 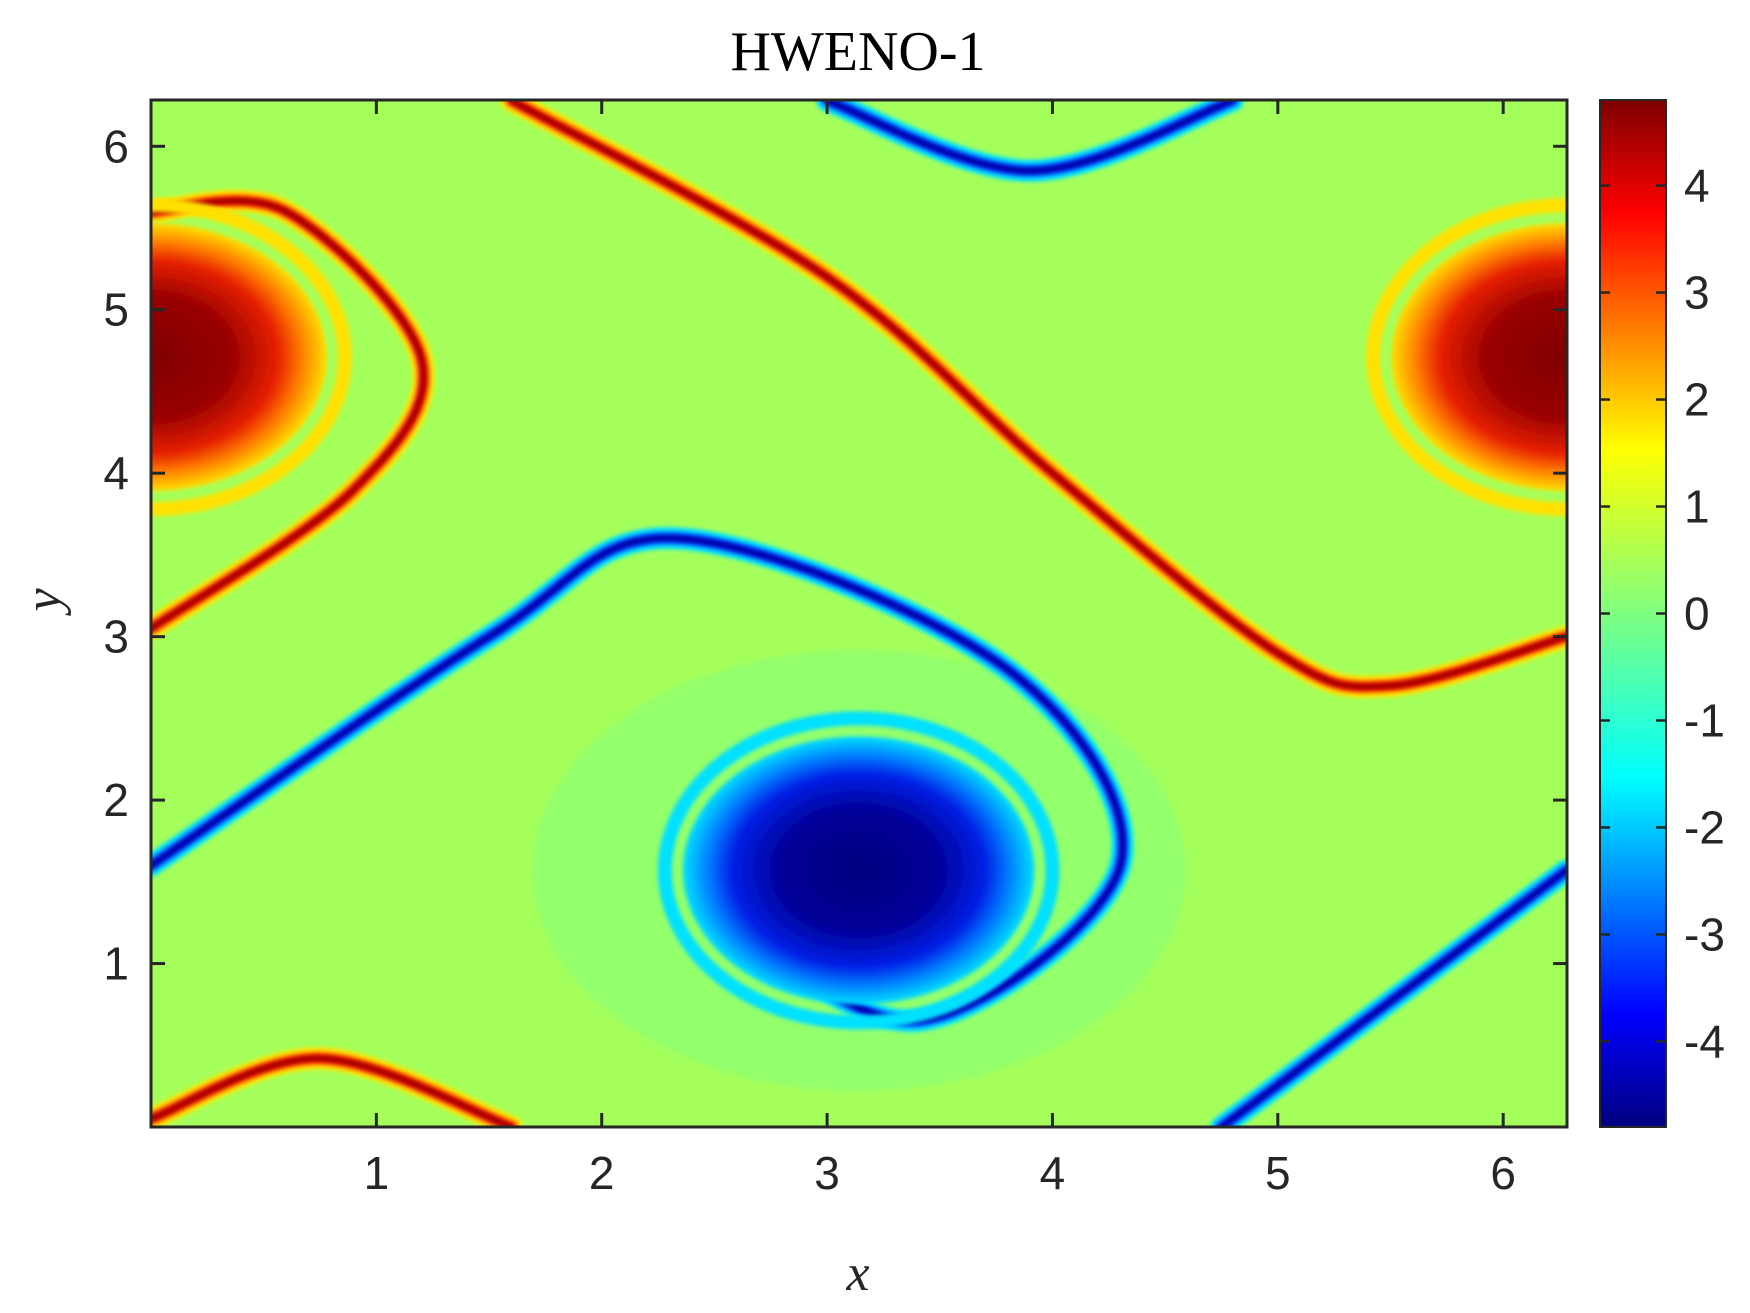 I want to click on y-tick-label: 5, so click(x=116, y=310).